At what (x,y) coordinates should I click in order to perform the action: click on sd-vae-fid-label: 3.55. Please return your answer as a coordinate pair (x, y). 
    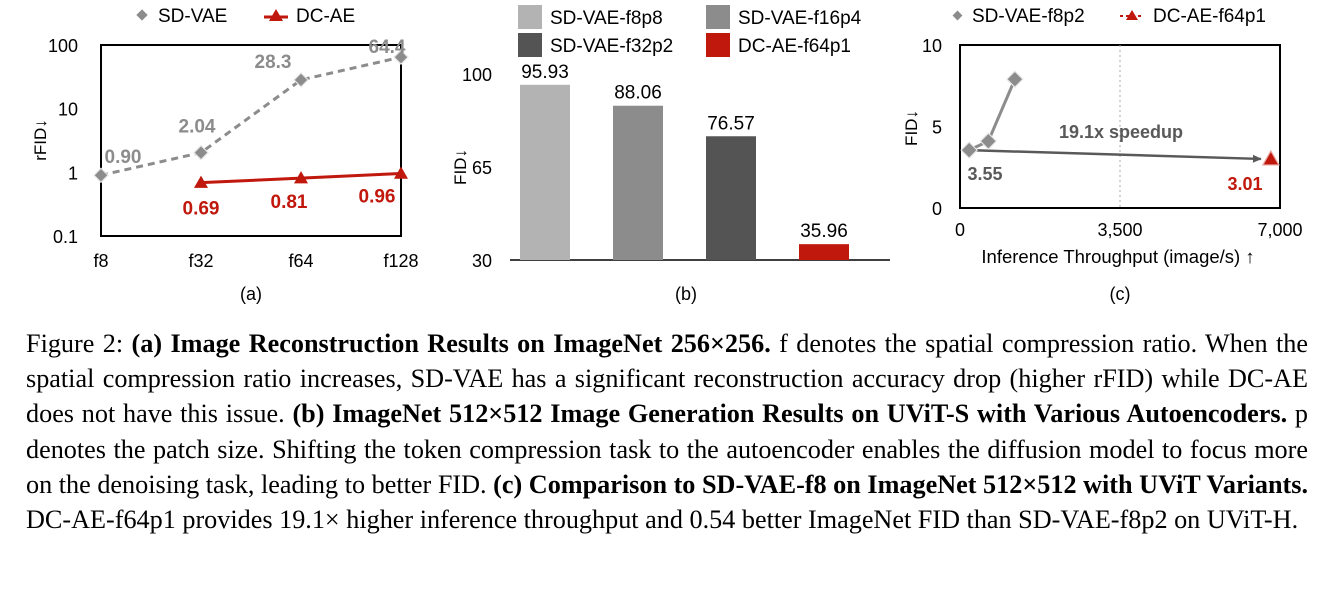
    Looking at the image, I should click on (984, 174).